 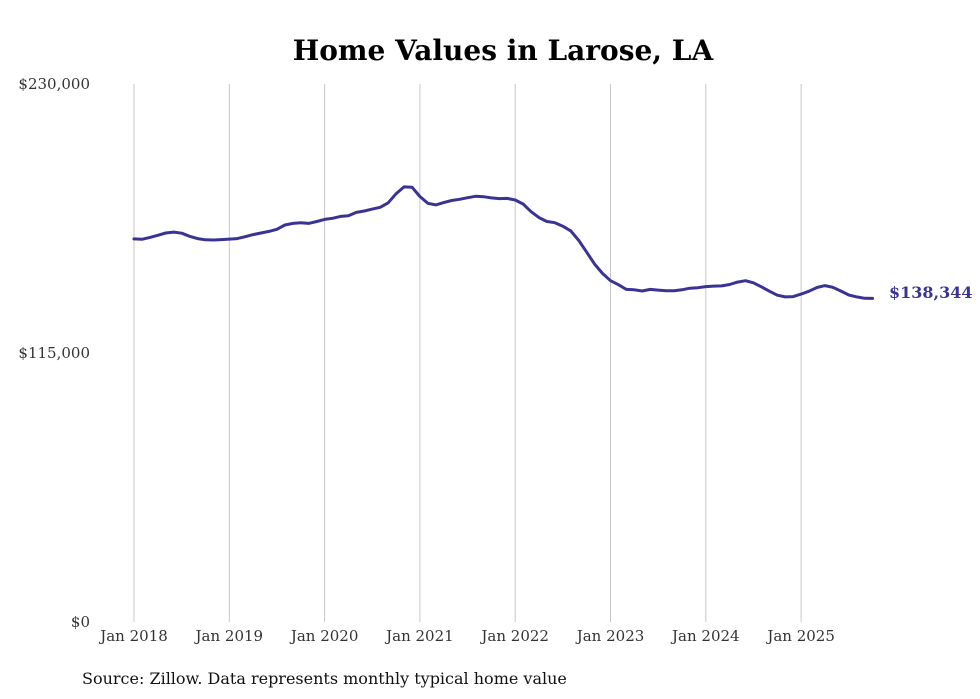 What do you see at coordinates (800, 636) in the screenshot?
I see `x-tick-label: Jan 2025` at bounding box center [800, 636].